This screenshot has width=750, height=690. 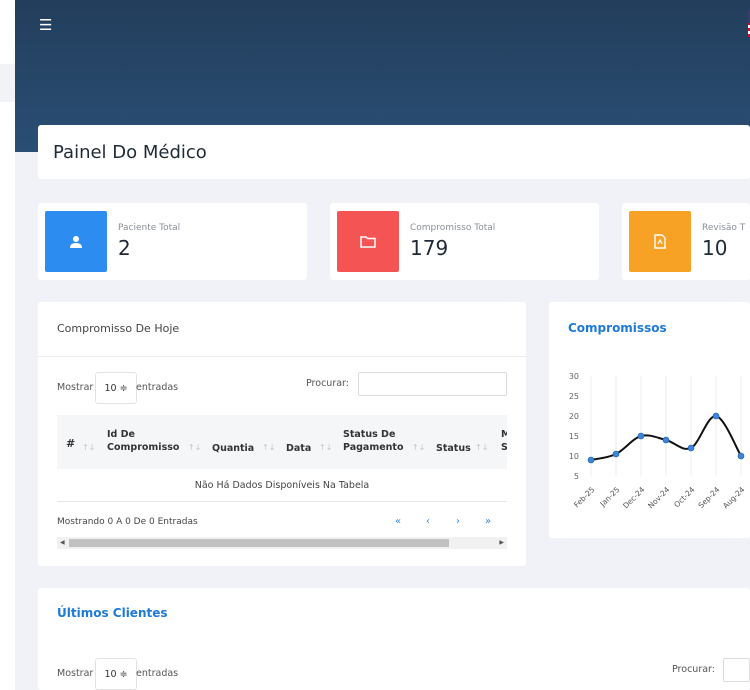 I want to click on scrollbar-thumb, so click(x=259, y=543).